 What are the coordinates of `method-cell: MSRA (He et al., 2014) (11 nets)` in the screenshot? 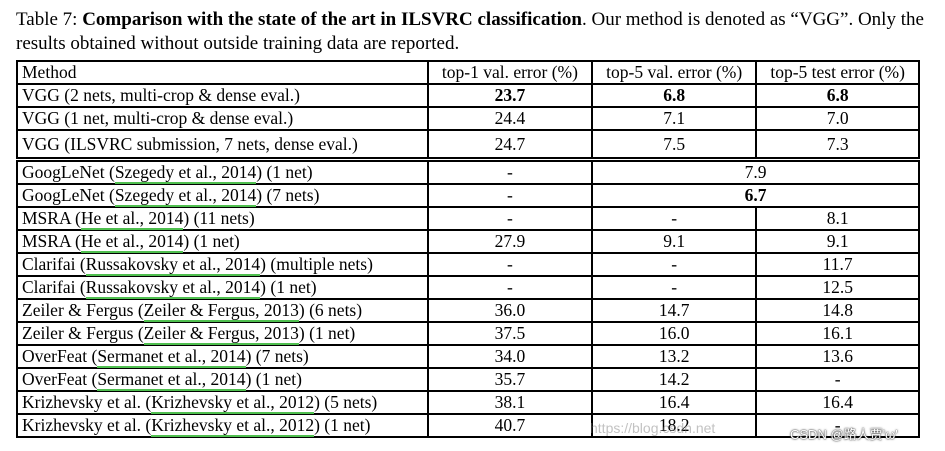 It's located at (222, 218).